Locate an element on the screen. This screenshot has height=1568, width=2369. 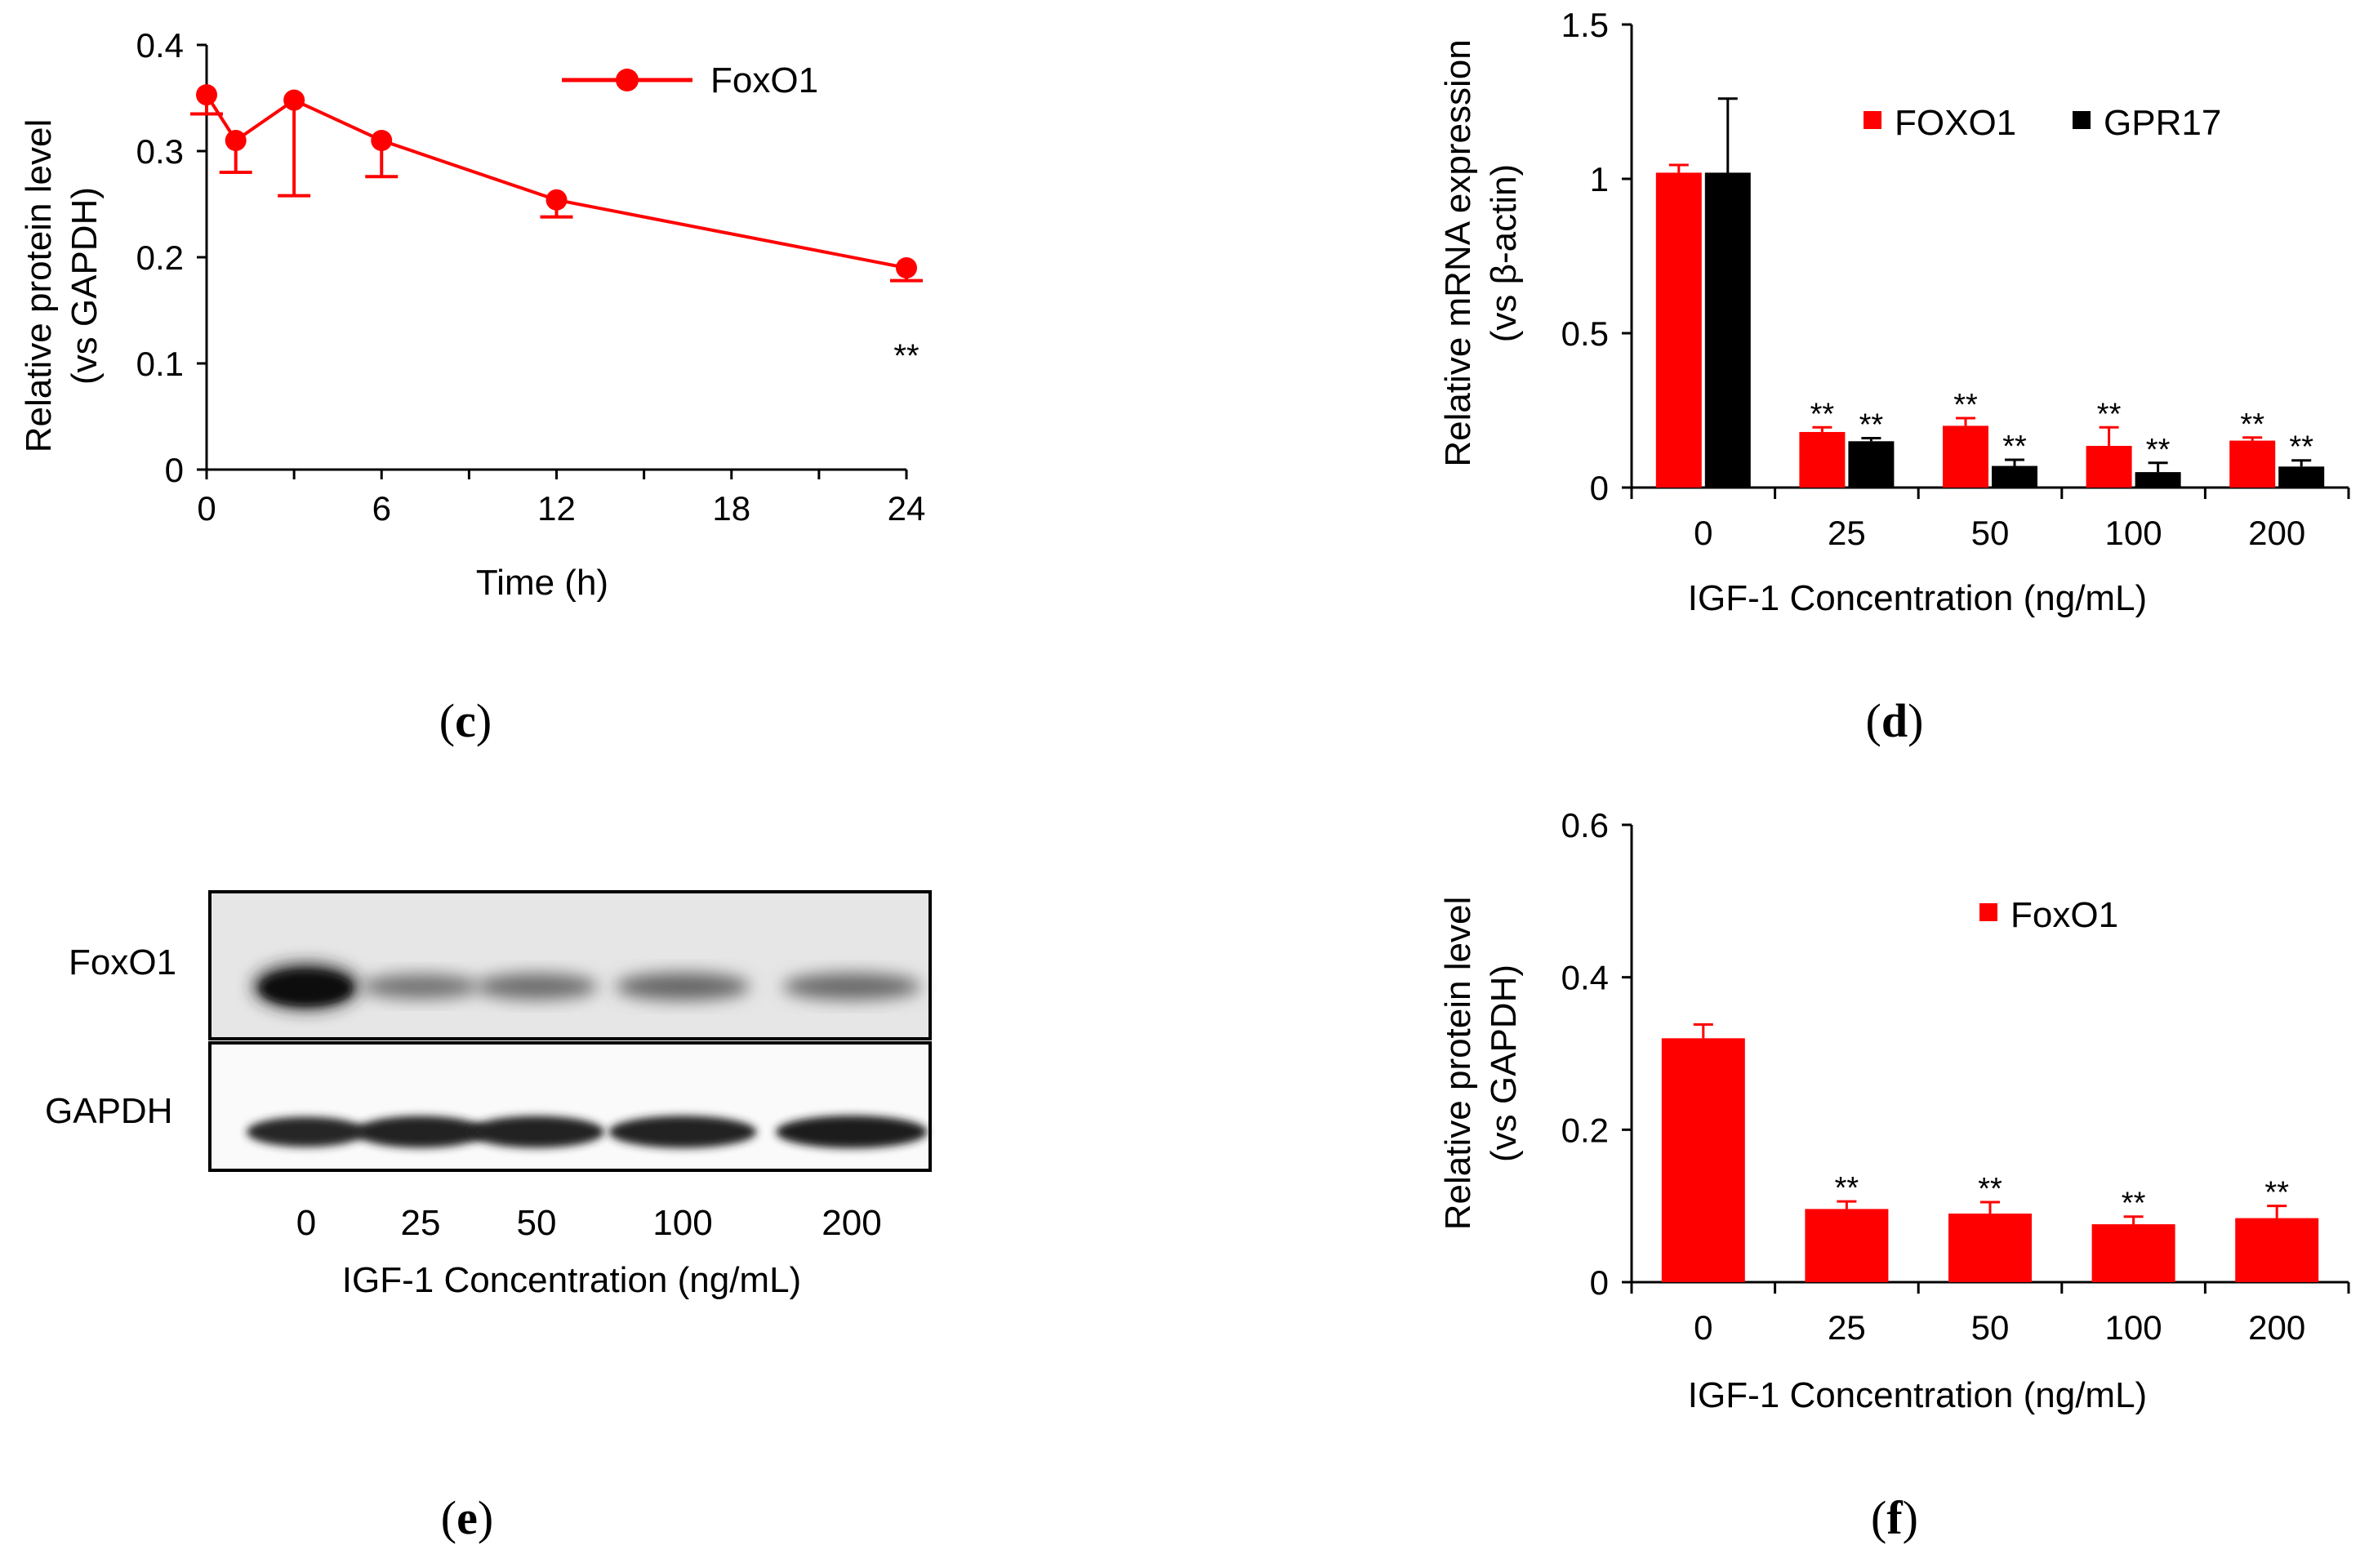
panel-f-x-tick-label: 200 is located at coordinates (2276, 1327).